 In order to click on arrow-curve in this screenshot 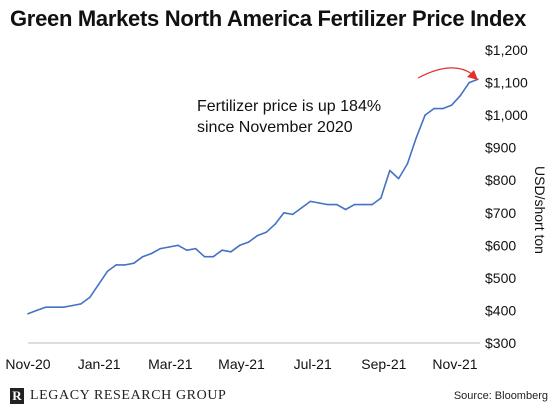, I will do `click(445, 73)`.